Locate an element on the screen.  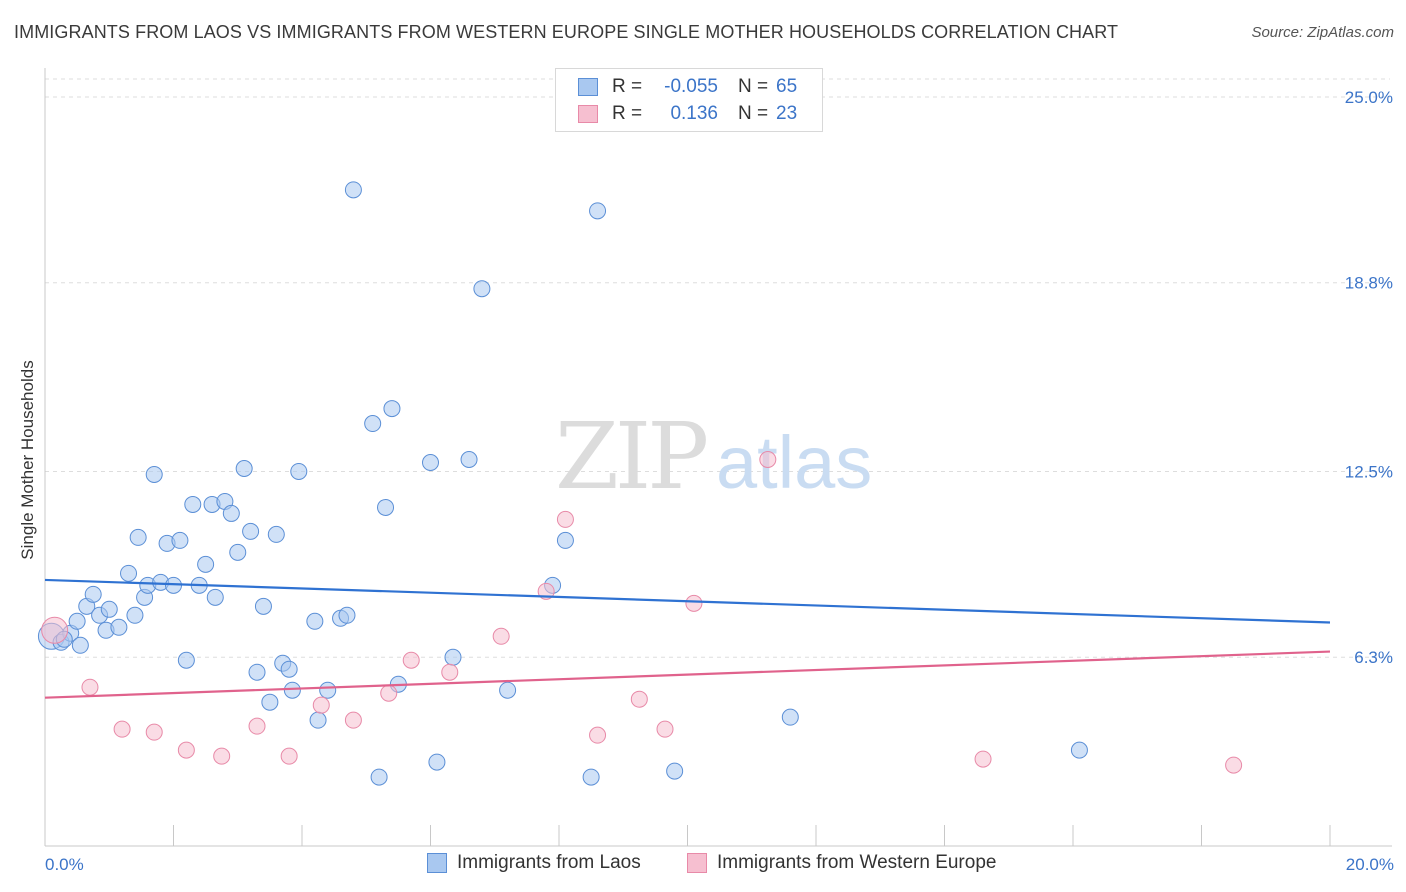
laos-trend-line is located at coordinates (687, 601).